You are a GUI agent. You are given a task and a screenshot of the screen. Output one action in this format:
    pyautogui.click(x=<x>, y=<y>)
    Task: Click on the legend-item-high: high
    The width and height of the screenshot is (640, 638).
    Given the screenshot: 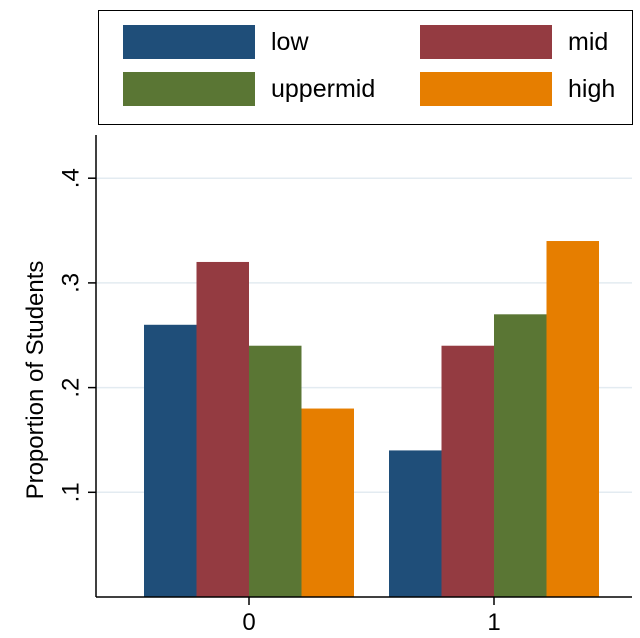 What is the action you would take?
    pyautogui.click(x=517, y=89)
    